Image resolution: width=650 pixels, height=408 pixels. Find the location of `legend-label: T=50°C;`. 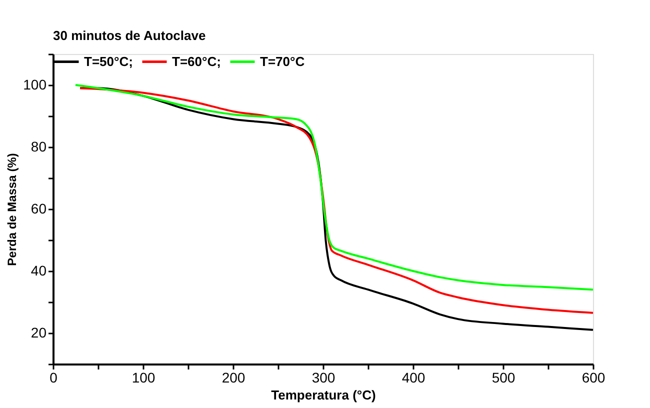

legend-label: T=50°C; is located at coordinates (108, 61).